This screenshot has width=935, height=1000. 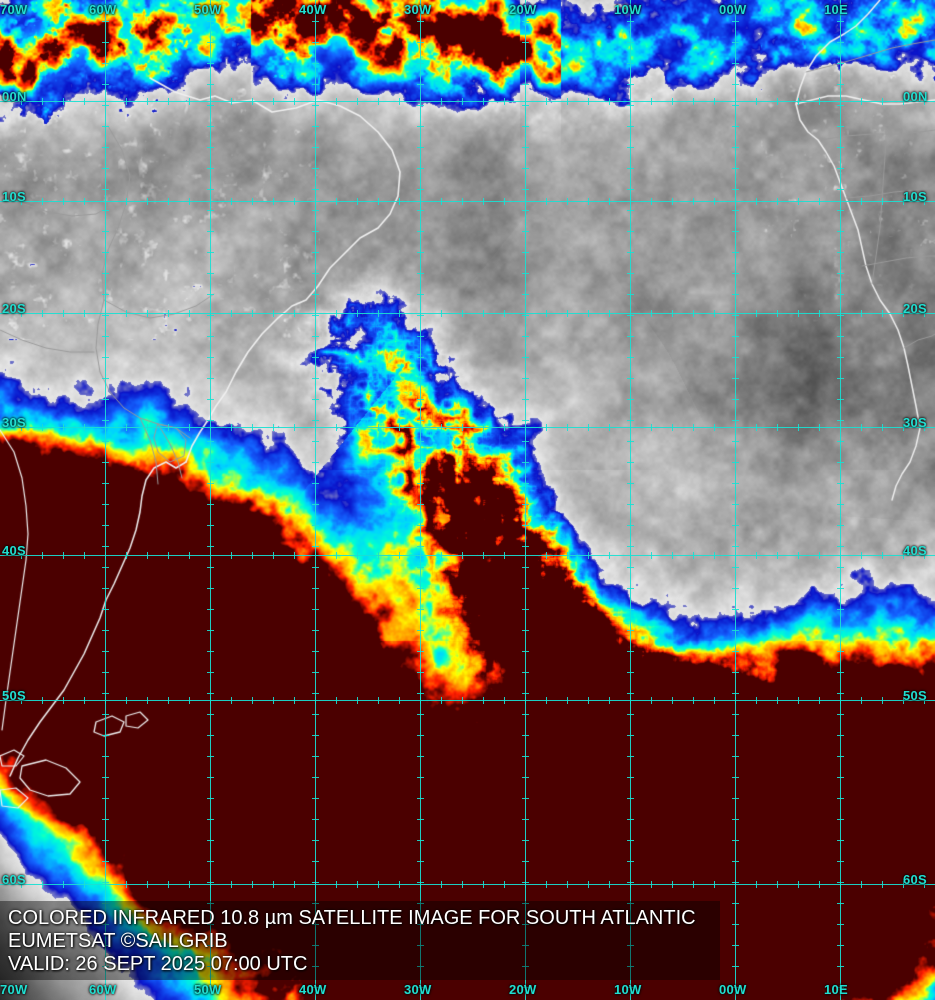 I want to click on grid-label-lon-60w: 60W, so click(x=103, y=989).